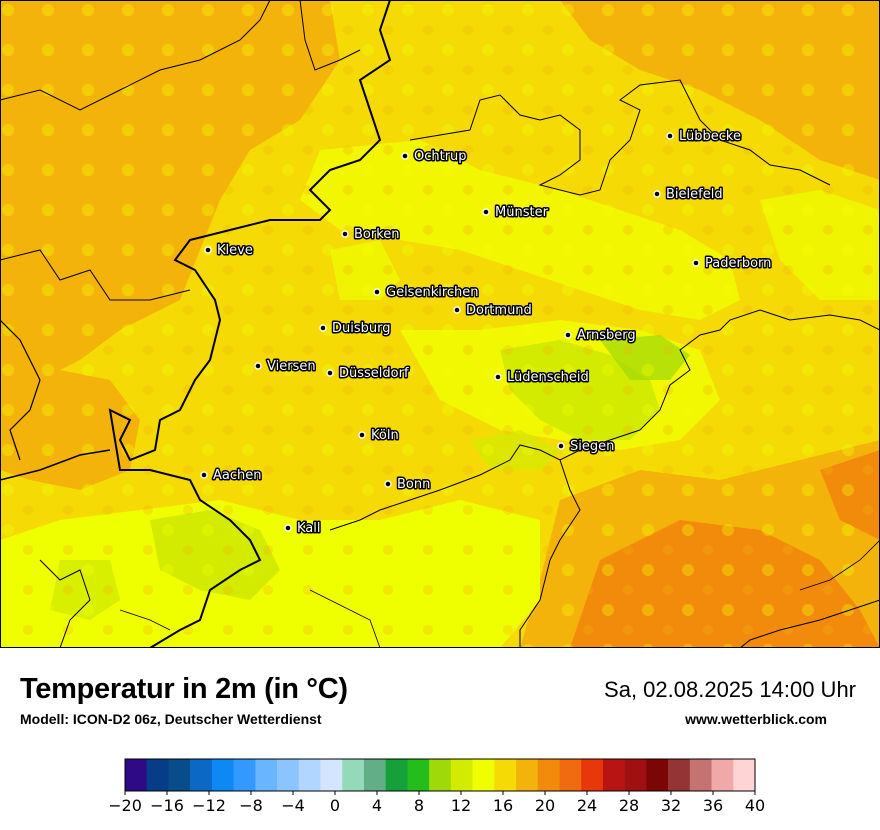  What do you see at coordinates (545, 805) in the screenshot?
I see `legend-tick-label: 20` at bounding box center [545, 805].